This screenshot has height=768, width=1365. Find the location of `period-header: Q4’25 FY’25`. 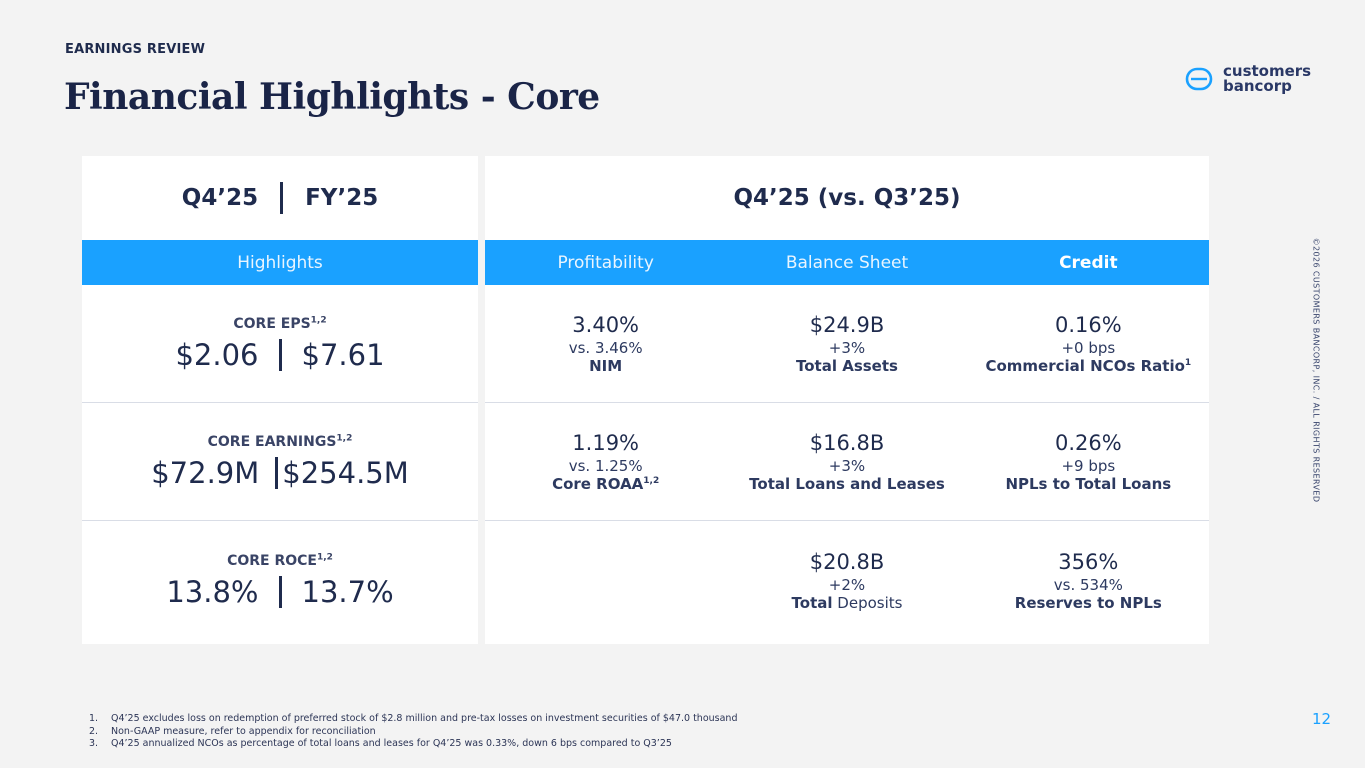

period-header: Q4’25 FY’25 is located at coordinates (280, 198).